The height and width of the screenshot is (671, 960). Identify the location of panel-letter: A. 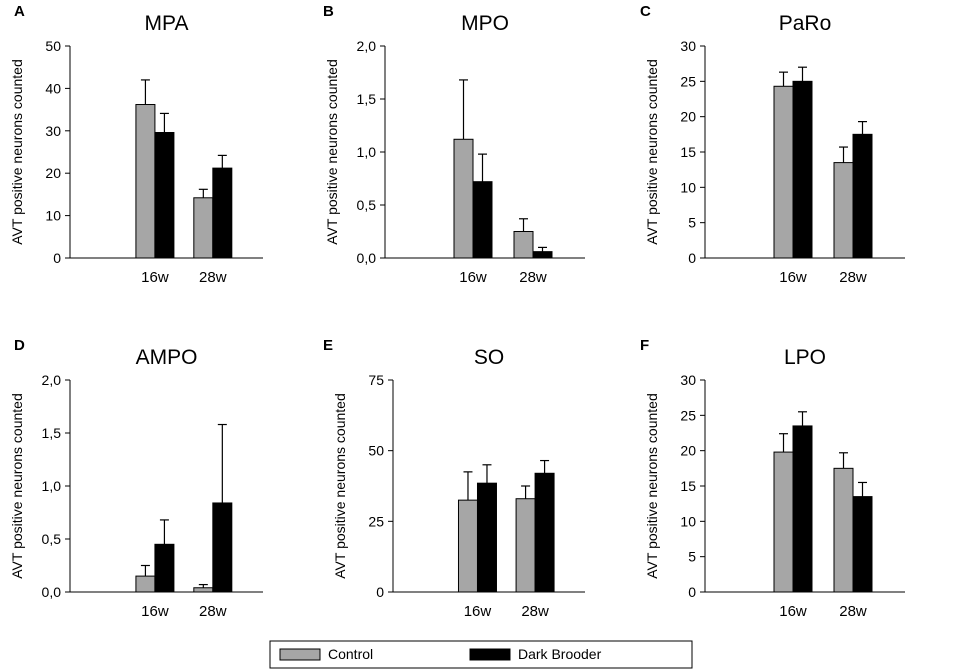
(19, 11).